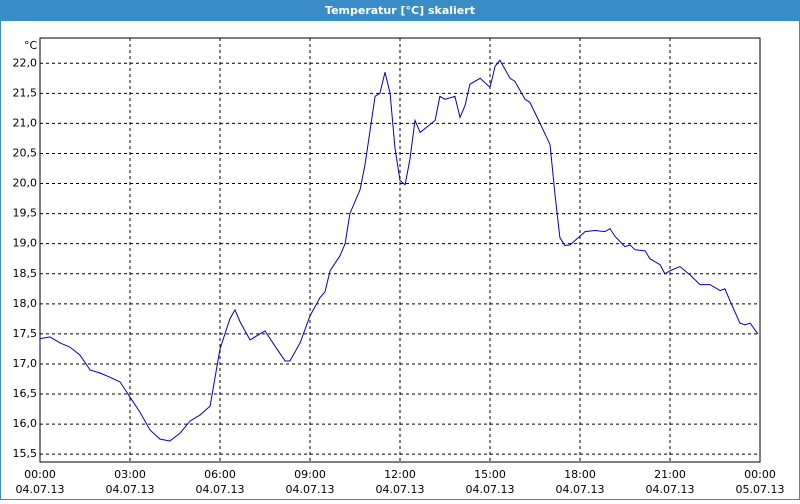  What do you see at coordinates (25, 423) in the screenshot?
I see `y-tick-label: 16,0` at bounding box center [25, 423].